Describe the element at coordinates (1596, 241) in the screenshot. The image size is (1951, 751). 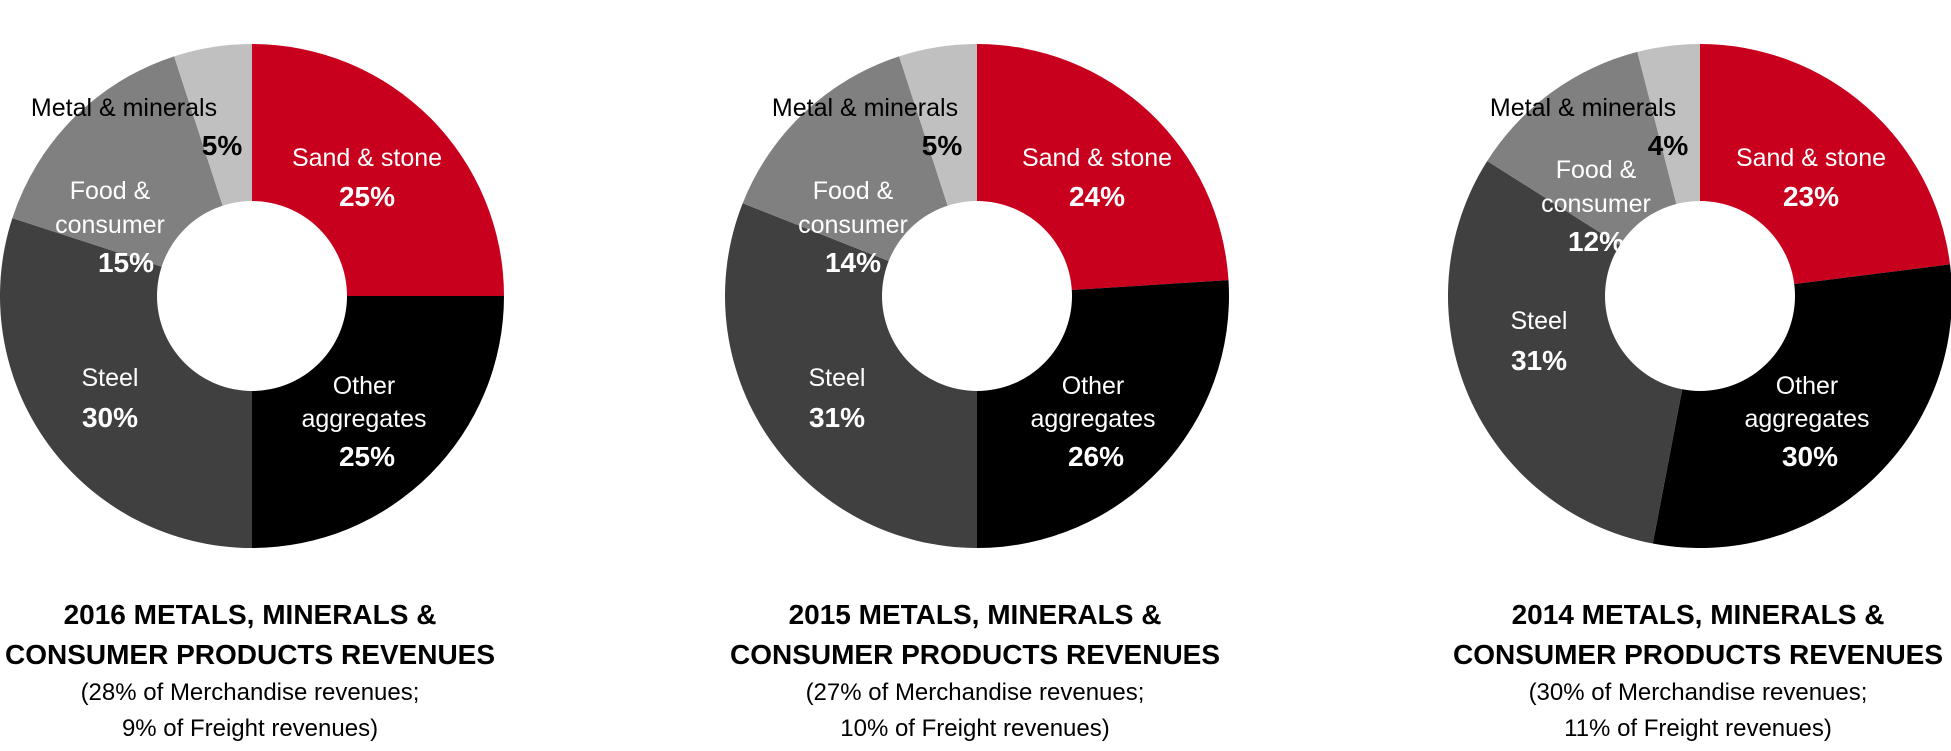
I see `slice-value-label: 12%` at that location.